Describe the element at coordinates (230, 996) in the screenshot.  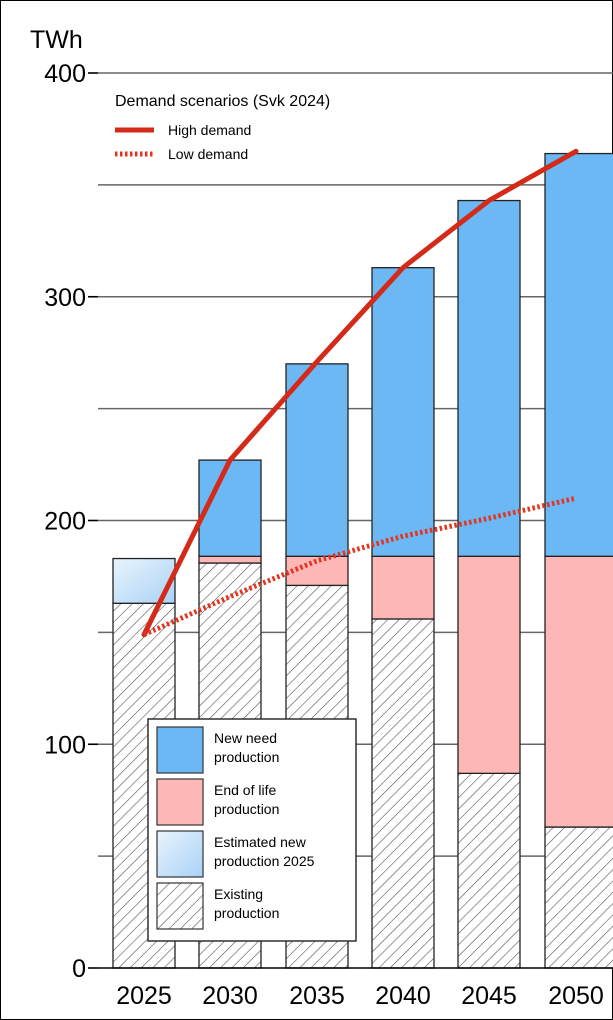
I see `x-tick-label: 2030` at that location.